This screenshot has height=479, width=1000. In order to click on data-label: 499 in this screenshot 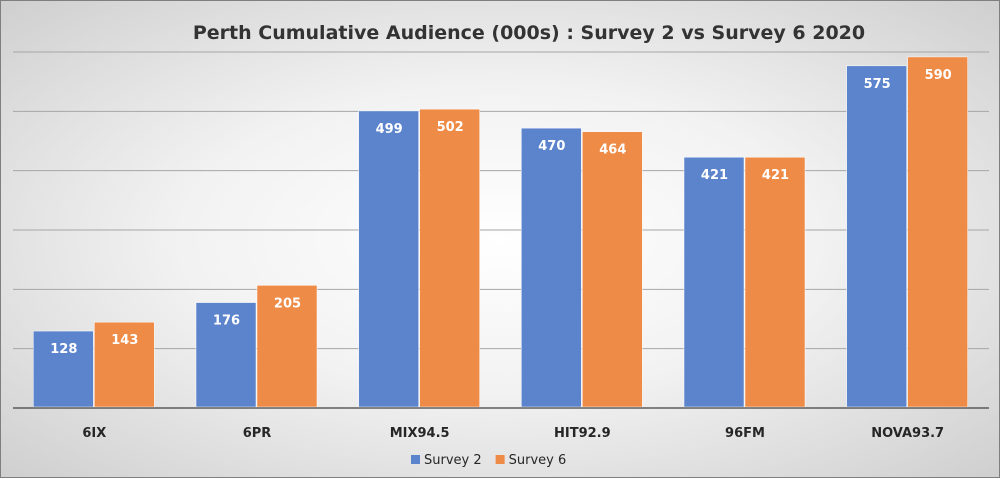, I will do `click(389, 129)`.